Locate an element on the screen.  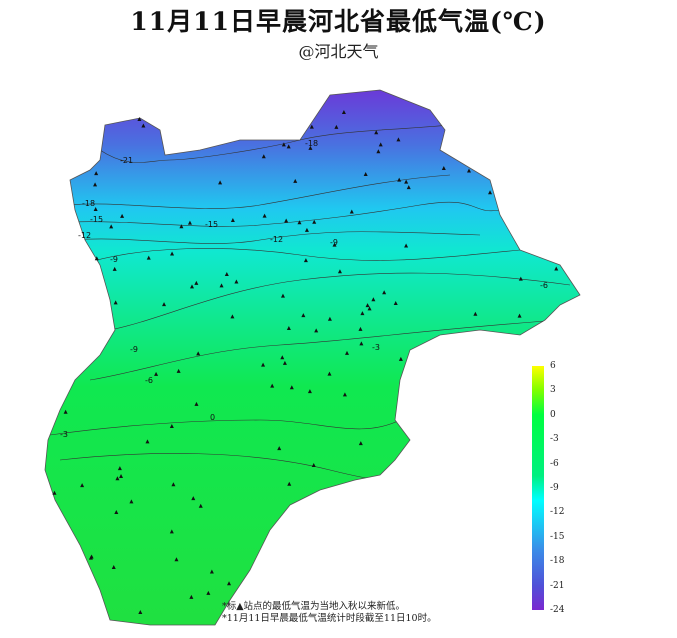
color-legend-bar is located at coordinates (538, 488).